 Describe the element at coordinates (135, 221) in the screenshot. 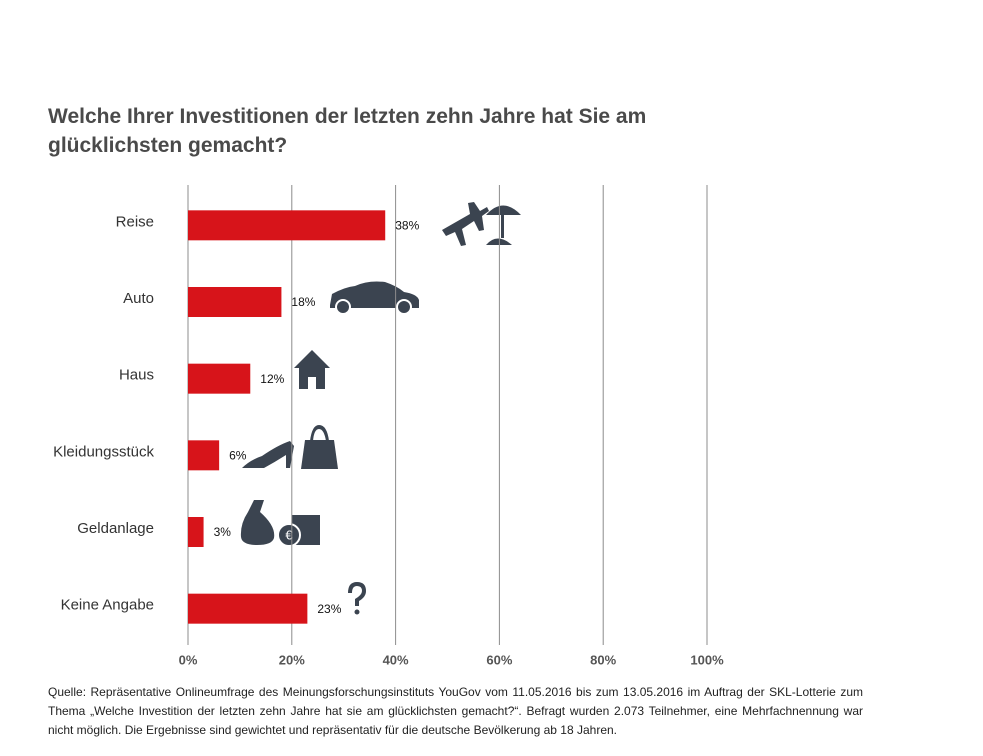

I see `y-tick-label: Reise` at that location.